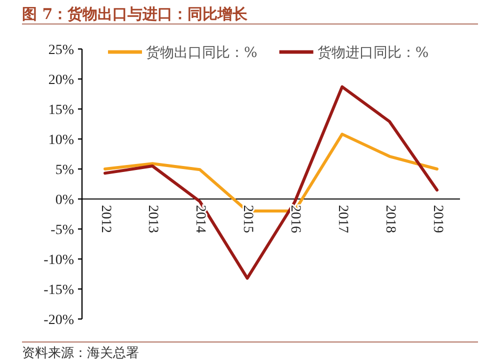  I want to click on text: 资料来源：海关总署, so click(80, 353).